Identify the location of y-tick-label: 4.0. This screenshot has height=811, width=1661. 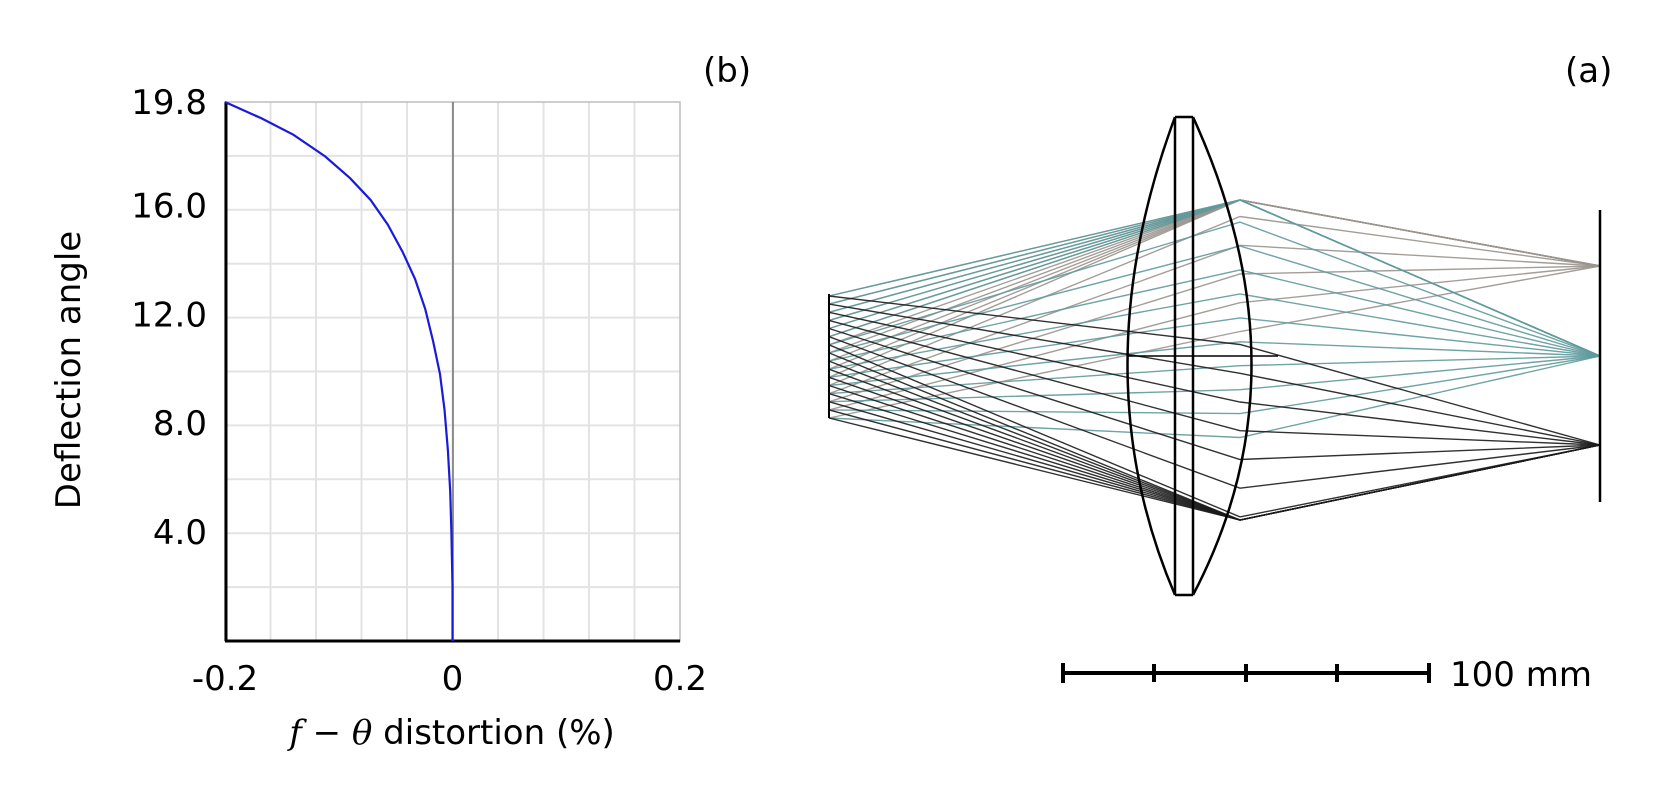
(180, 533).